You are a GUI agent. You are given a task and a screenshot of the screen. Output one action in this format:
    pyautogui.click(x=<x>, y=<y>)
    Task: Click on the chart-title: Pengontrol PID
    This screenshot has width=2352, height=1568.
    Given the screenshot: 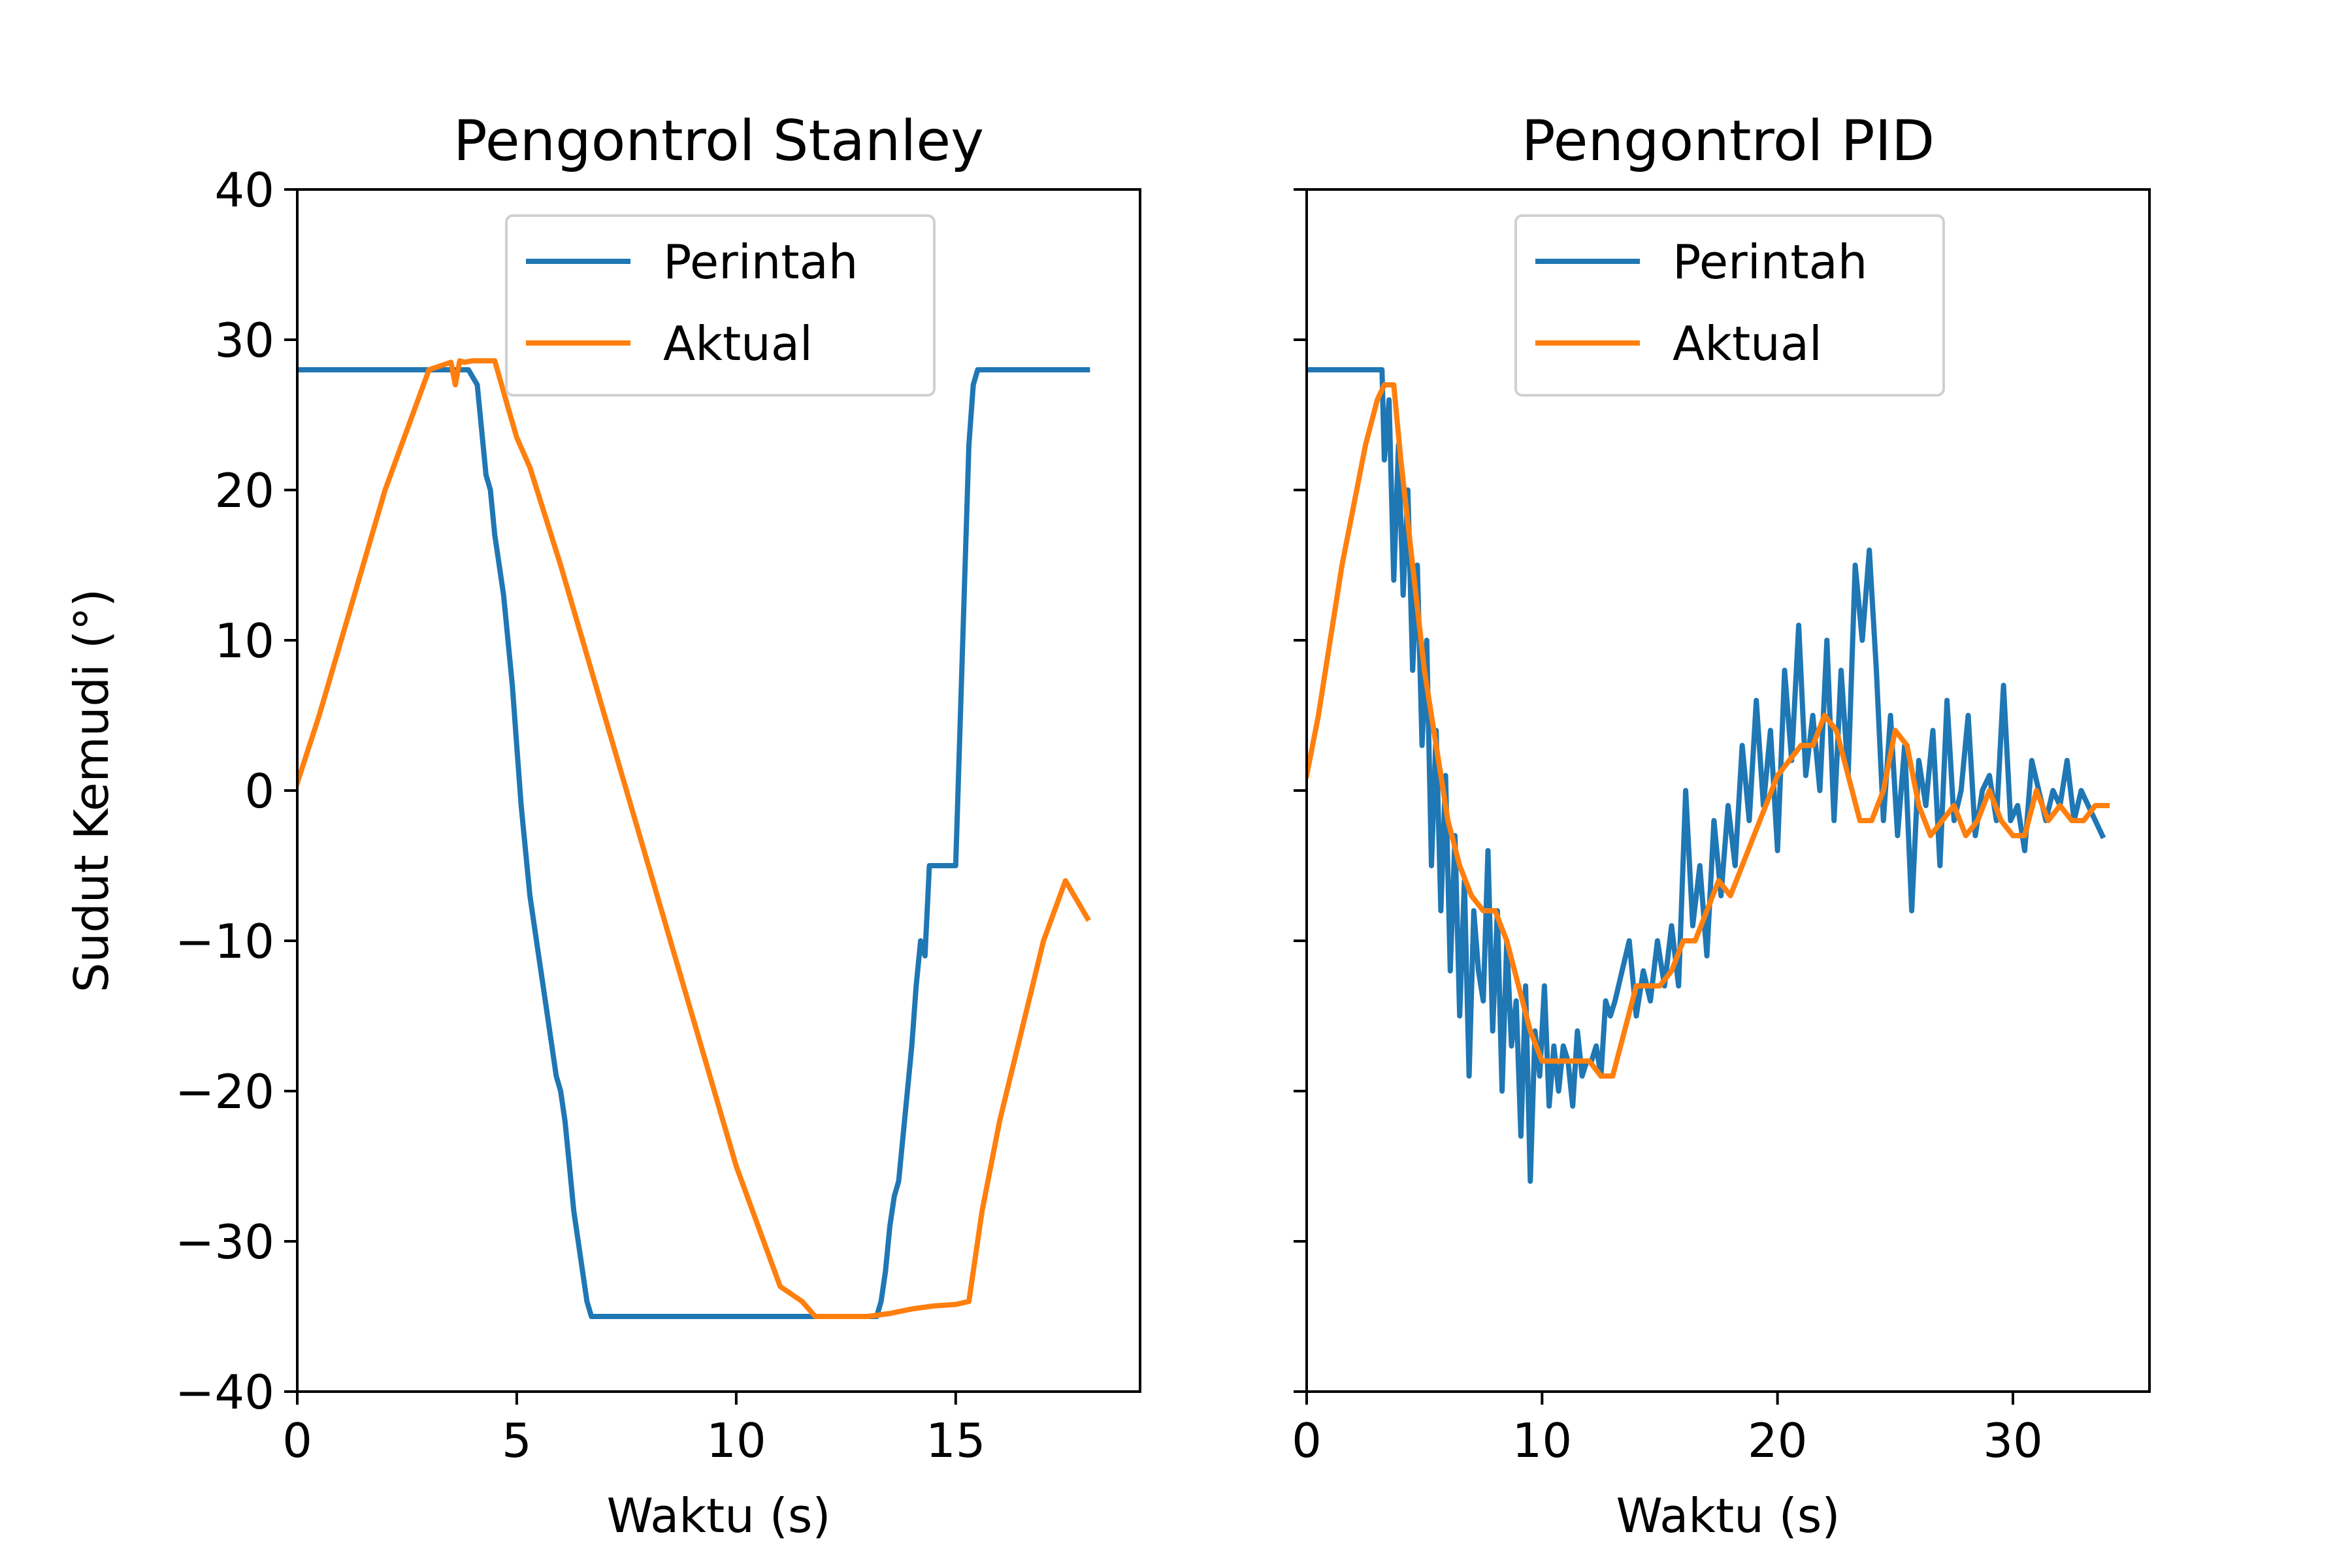 What is the action you would take?
    pyautogui.click(x=1728, y=141)
    